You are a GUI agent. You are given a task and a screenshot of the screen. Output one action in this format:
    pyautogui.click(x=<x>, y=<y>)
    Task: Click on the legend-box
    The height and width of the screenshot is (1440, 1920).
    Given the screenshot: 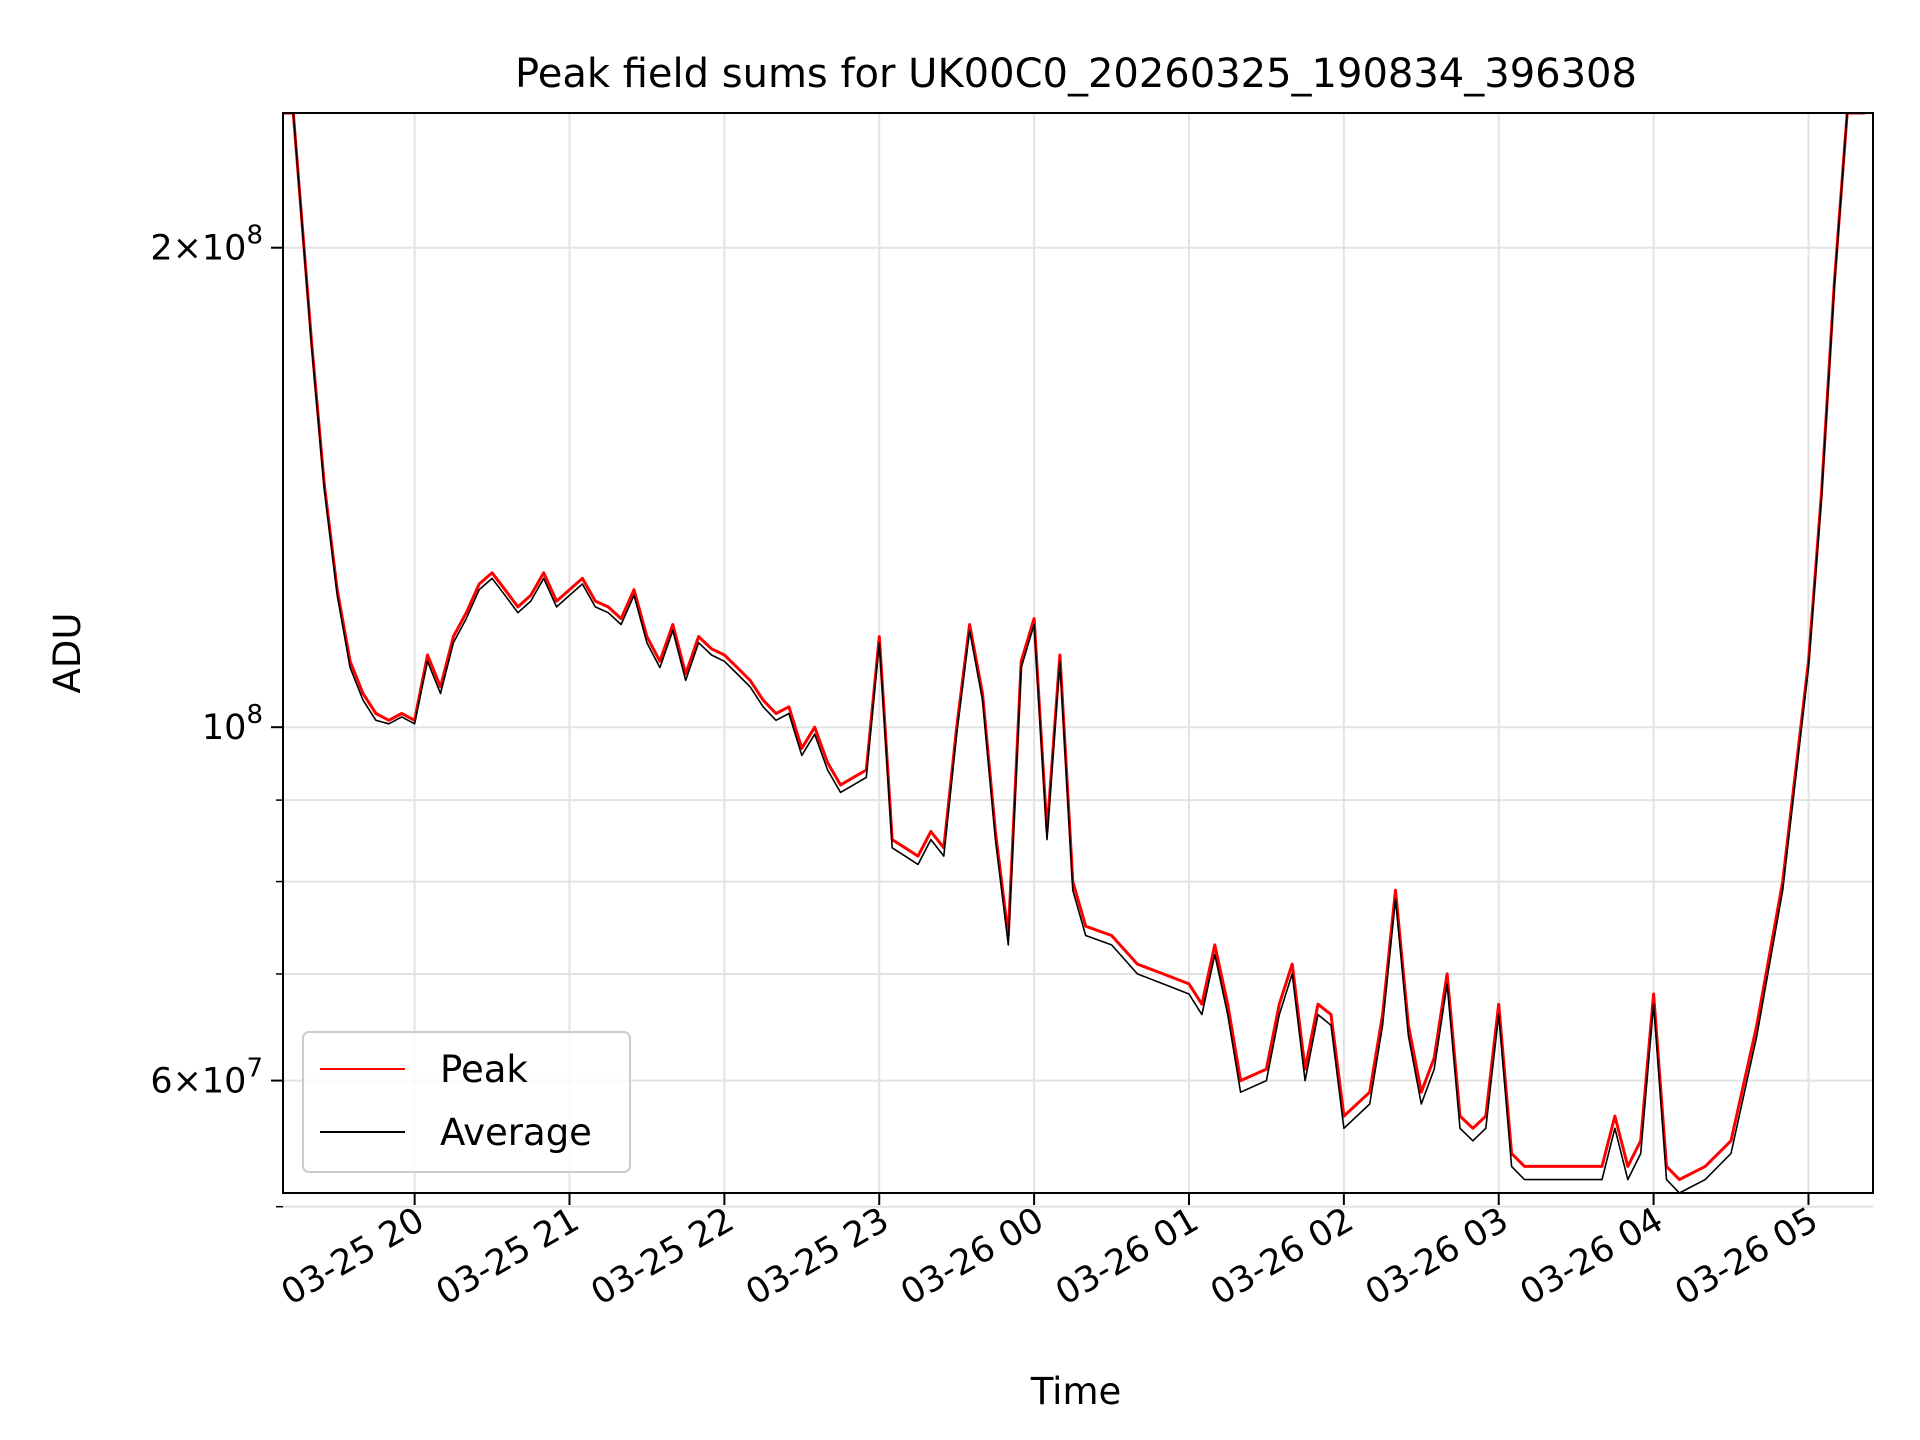 What is the action you would take?
    pyautogui.click(x=466, y=1102)
    